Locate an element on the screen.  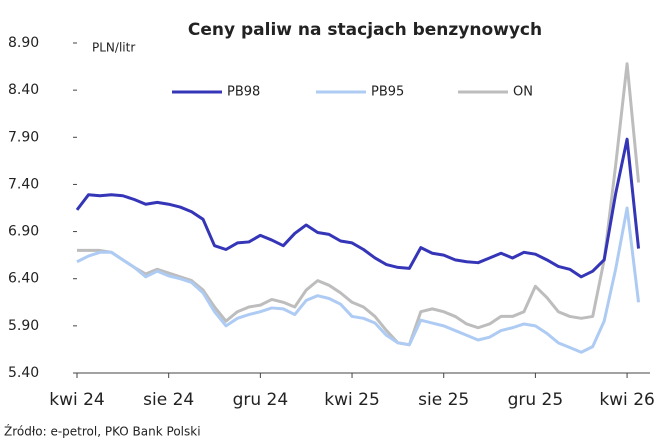
legend-label: PB95 is located at coordinates (387, 92).